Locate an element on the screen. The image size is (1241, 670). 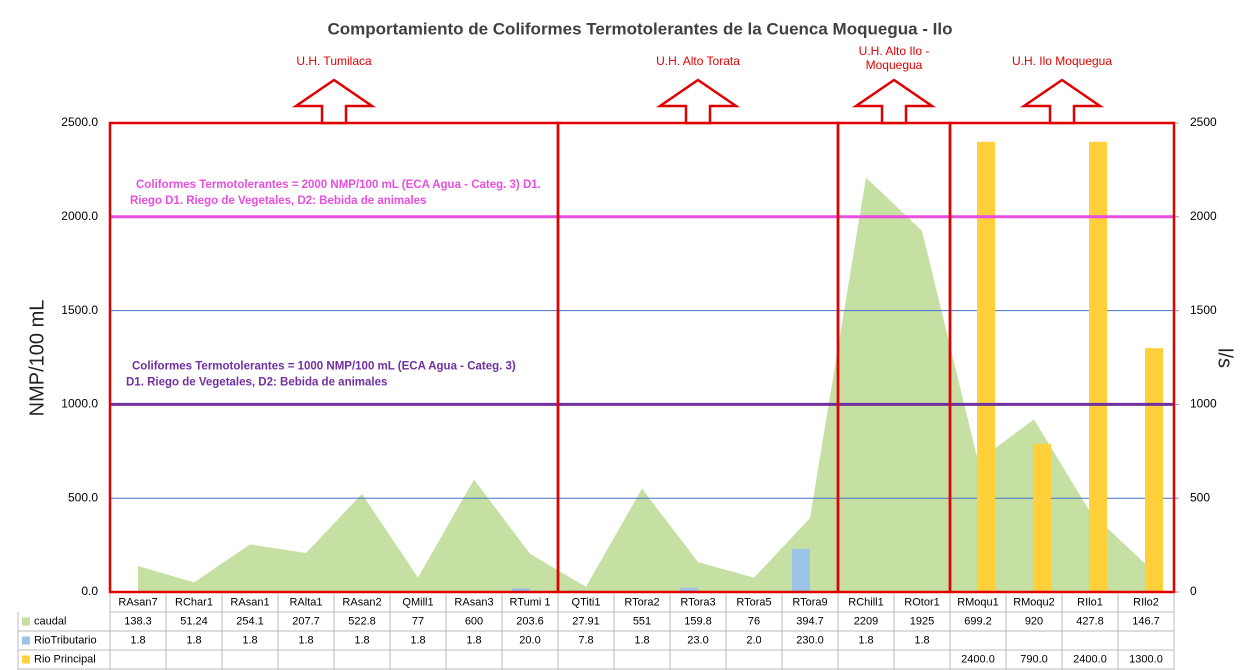
legend-label: Rio Principal is located at coordinates (65, 659).